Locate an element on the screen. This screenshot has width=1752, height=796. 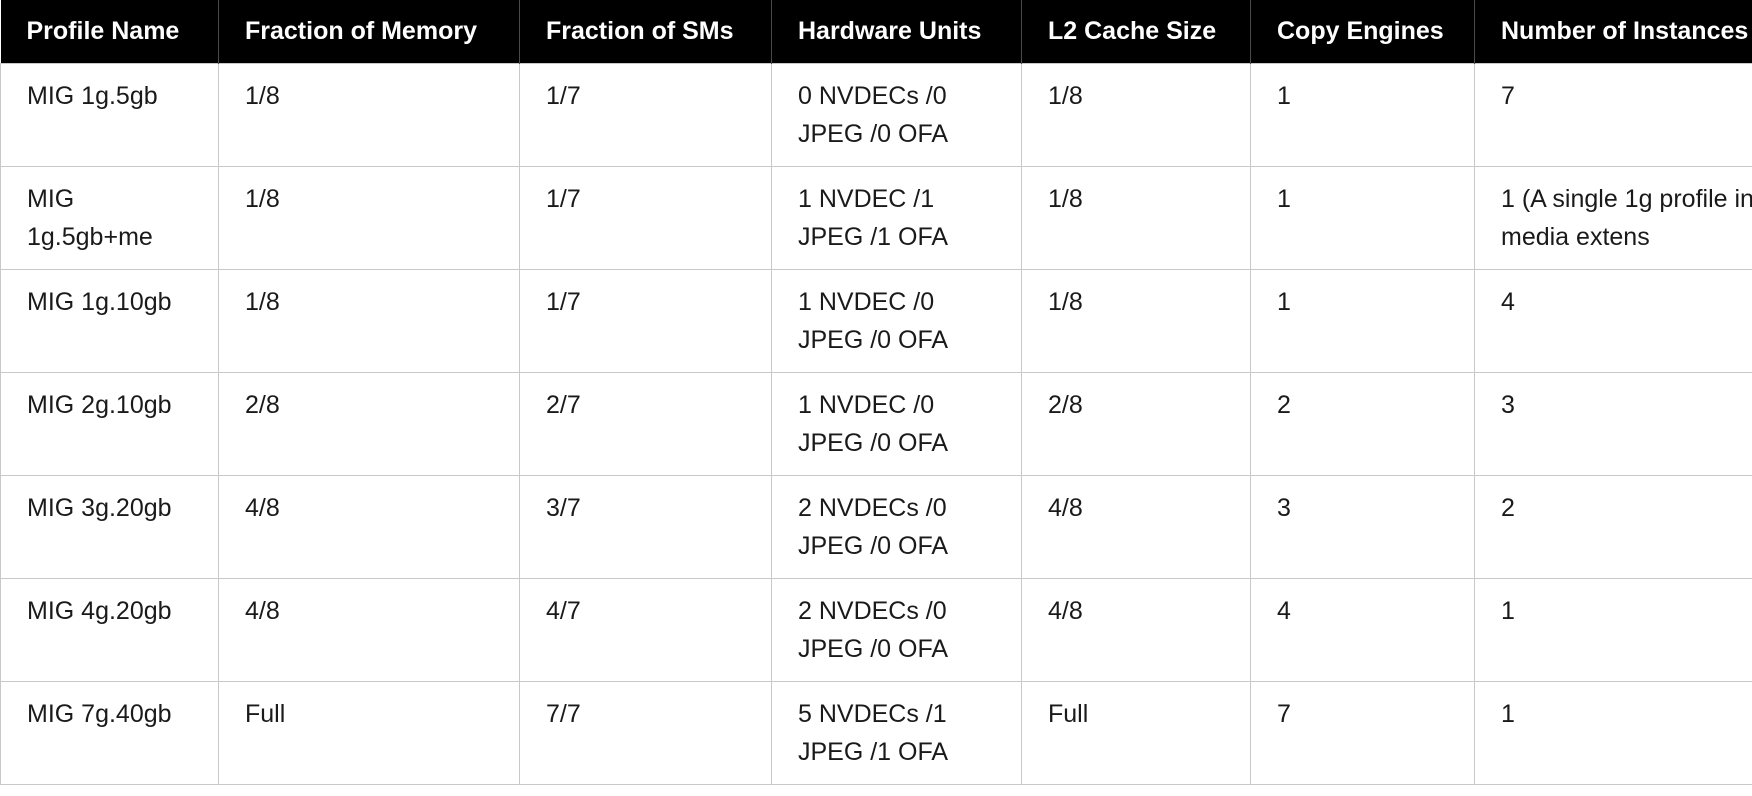
cell-profile-name: MIG 7g.40gb is located at coordinates (109, 732).